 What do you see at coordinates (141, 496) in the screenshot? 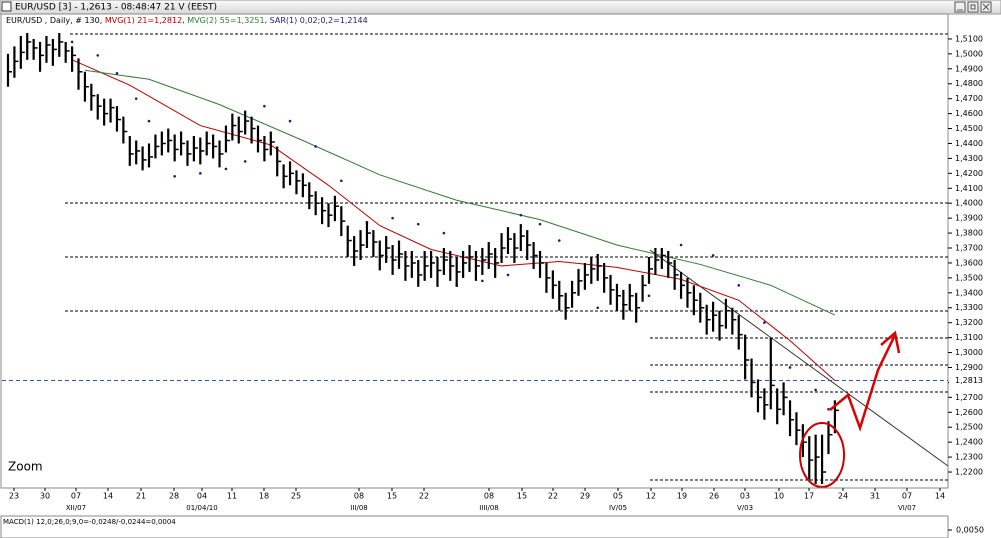
I see `x-tick-label: 21` at bounding box center [141, 496].